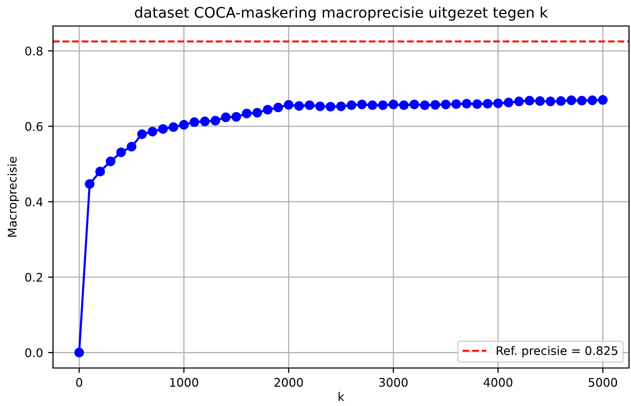 Image resolution: width=631 pixels, height=406 pixels. What do you see at coordinates (393, 382) in the screenshot?
I see `x-tick-label: 3000` at bounding box center [393, 382].